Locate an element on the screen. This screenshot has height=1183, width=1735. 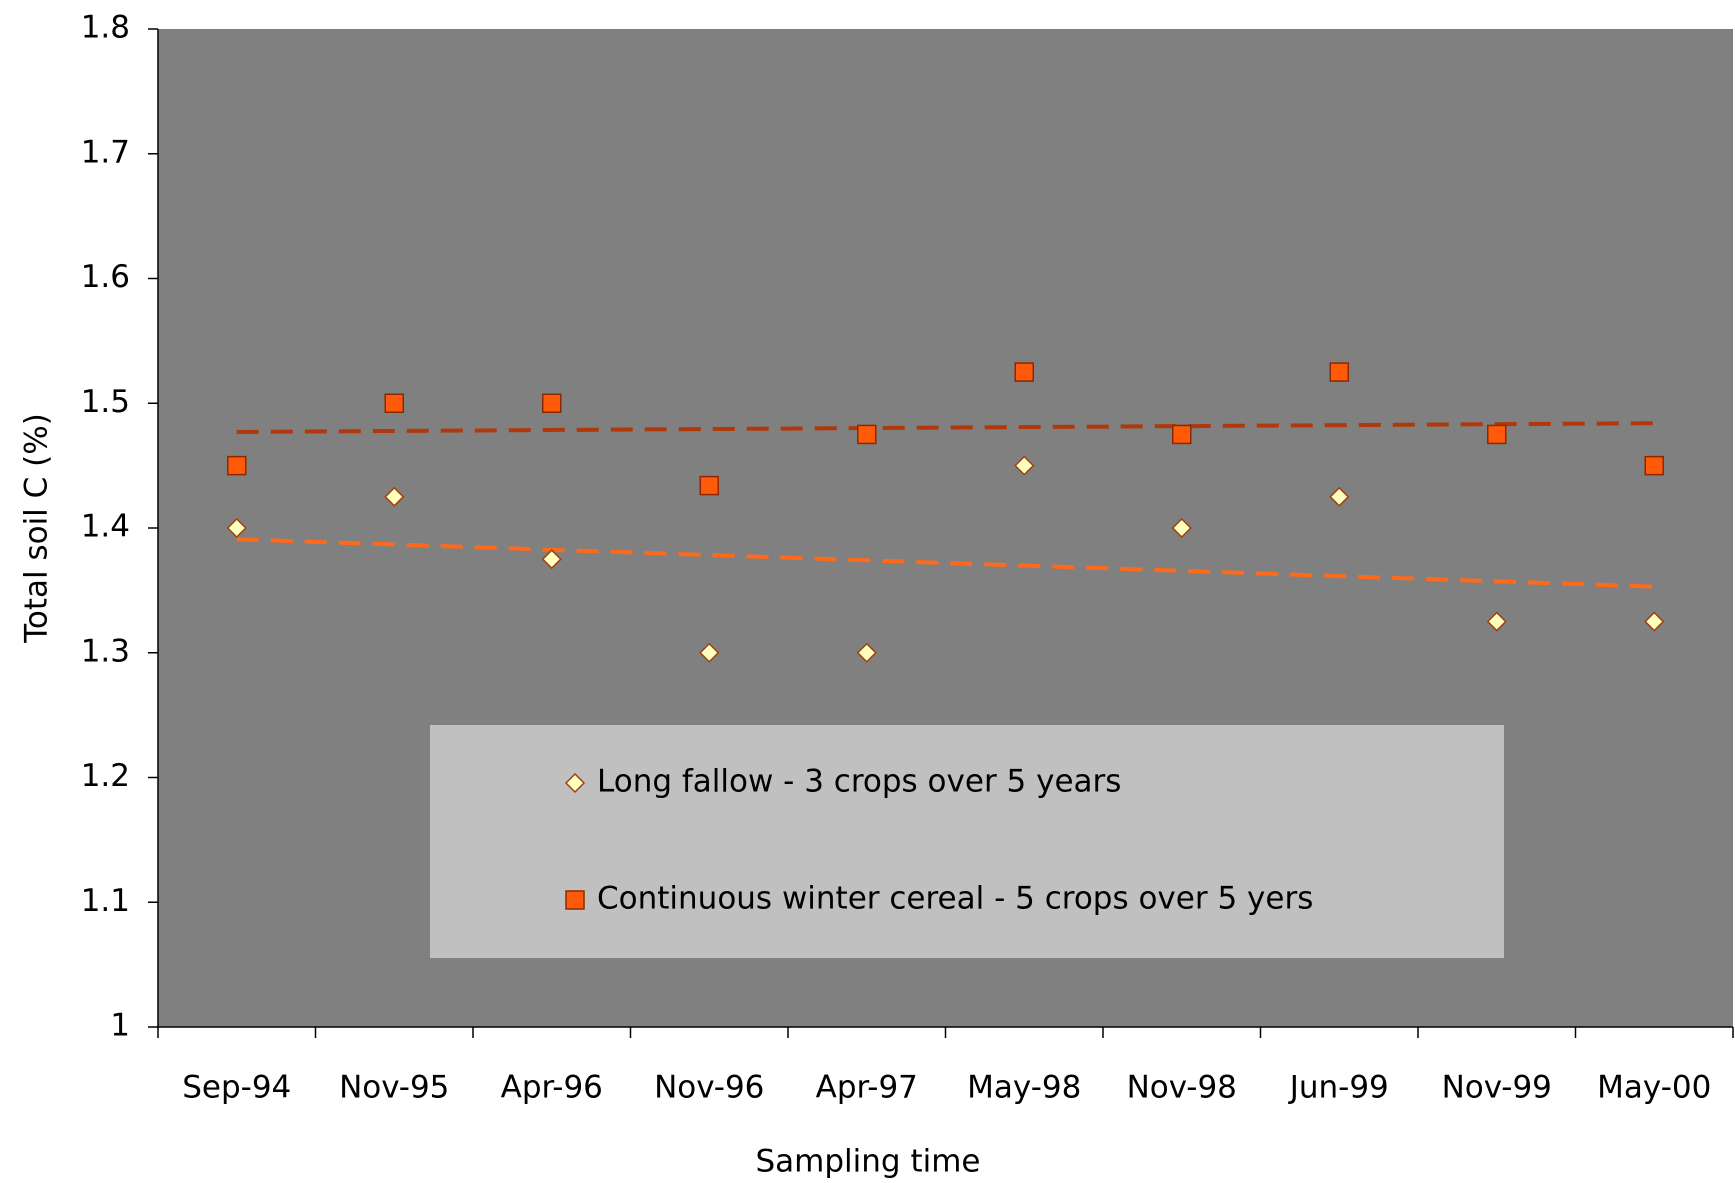
y-axis-title: Total soil C (%) is located at coordinates (37, 528).